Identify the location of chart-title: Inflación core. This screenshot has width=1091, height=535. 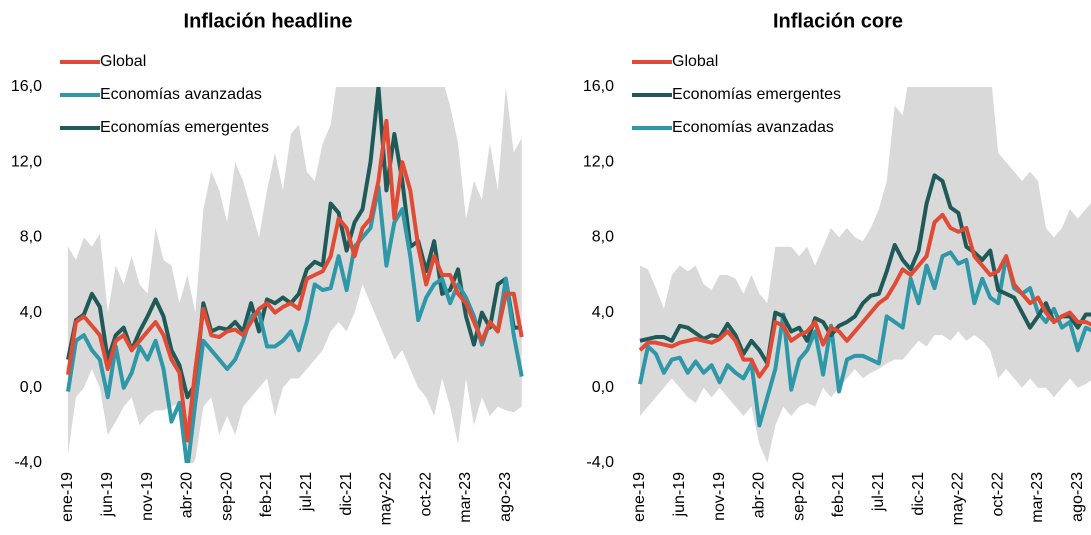
(838, 21).